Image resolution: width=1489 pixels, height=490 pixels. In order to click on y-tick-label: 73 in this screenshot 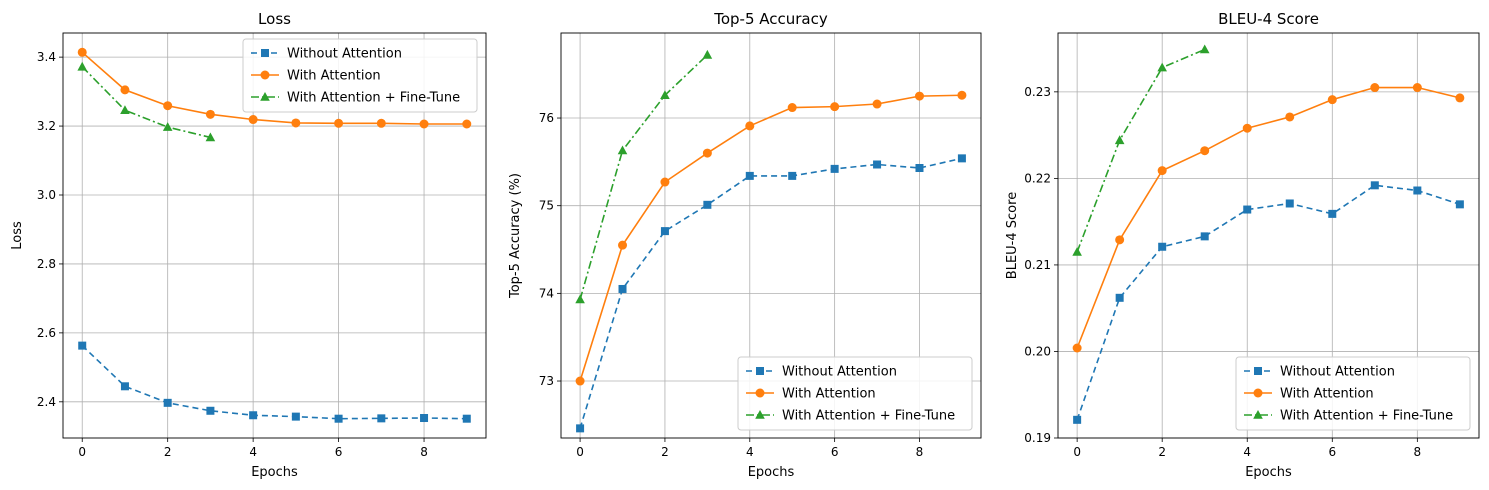, I will do `click(546, 381)`.